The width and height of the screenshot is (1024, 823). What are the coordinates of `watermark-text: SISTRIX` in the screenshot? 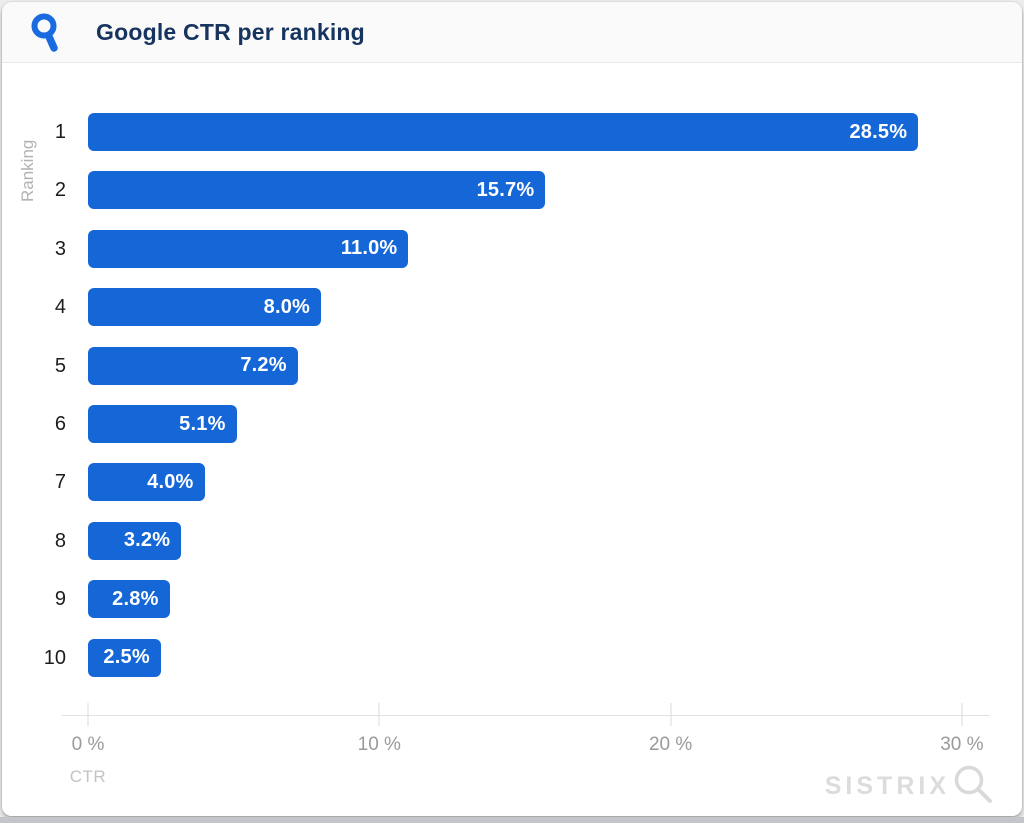 It's located at (887, 785).